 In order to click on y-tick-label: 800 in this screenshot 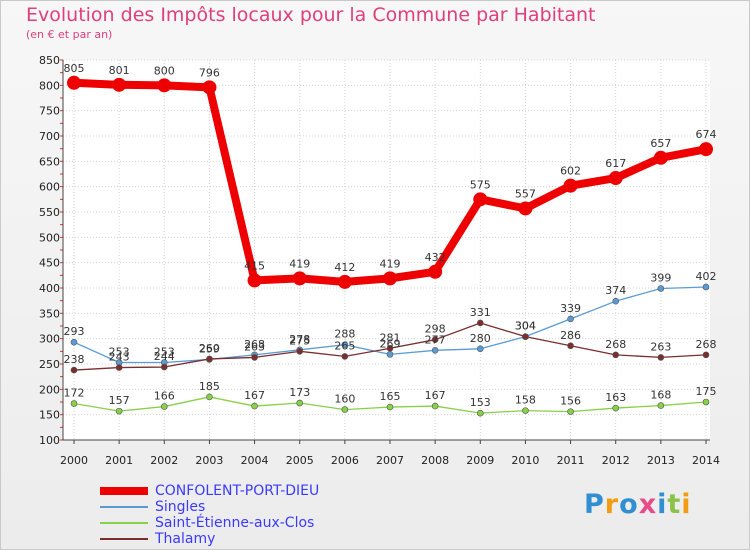, I will do `click(49, 85)`.